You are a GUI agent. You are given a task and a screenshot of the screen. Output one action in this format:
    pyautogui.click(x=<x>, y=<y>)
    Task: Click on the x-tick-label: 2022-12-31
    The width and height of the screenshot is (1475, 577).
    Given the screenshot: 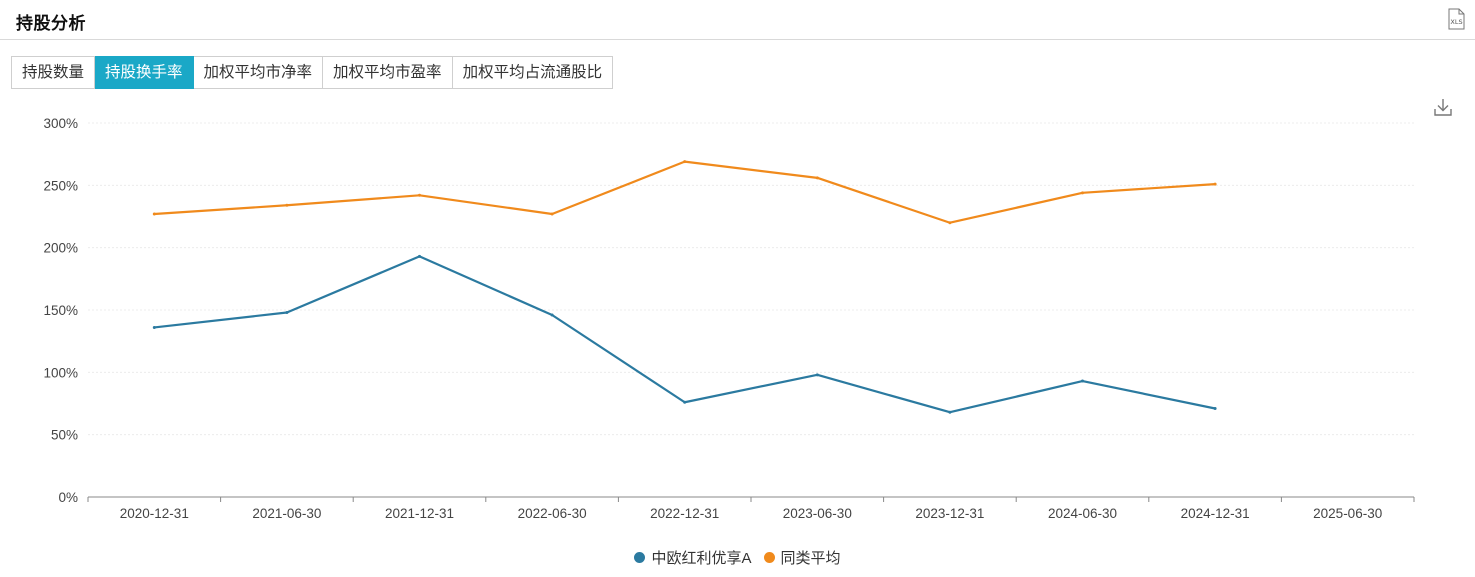 What is the action you would take?
    pyautogui.click(x=684, y=513)
    